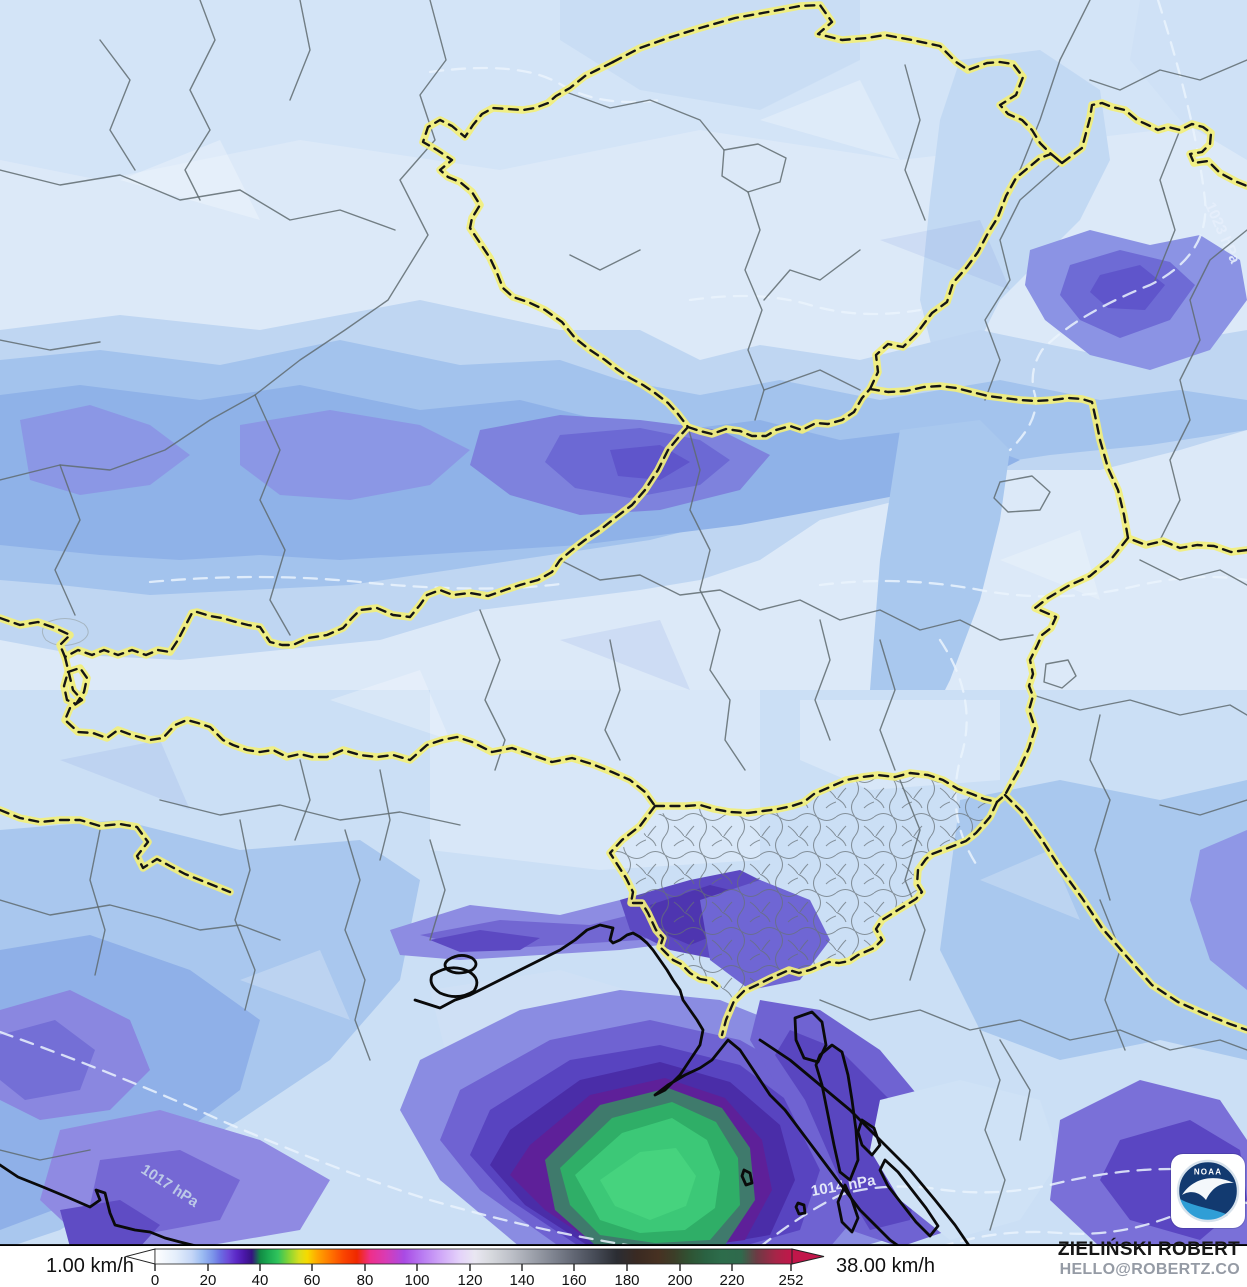 The height and width of the screenshot is (1287, 1247). What do you see at coordinates (1148, 1249) in the screenshot?
I see `credit-author: ZIELIŃSKI ROBERT` at bounding box center [1148, 1249].